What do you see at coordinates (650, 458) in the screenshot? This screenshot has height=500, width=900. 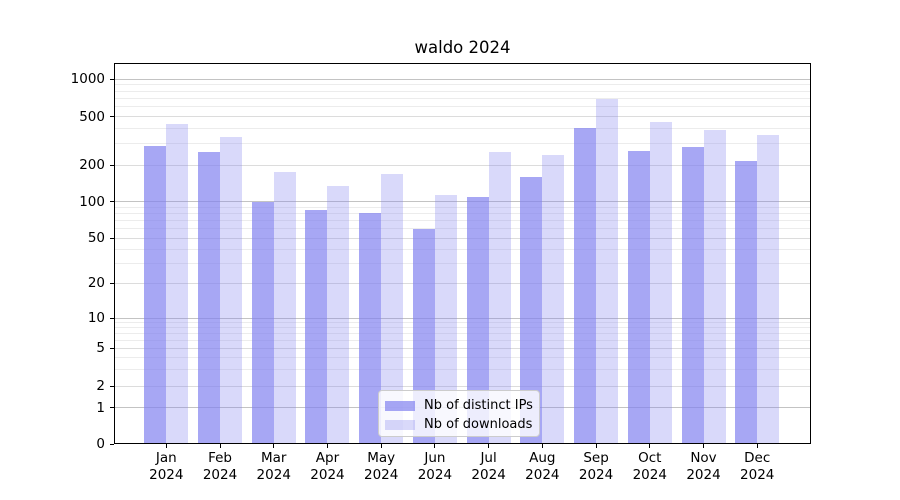 I see `x-axis-tick-label-line: Oct` at bounding box center [650, 458].